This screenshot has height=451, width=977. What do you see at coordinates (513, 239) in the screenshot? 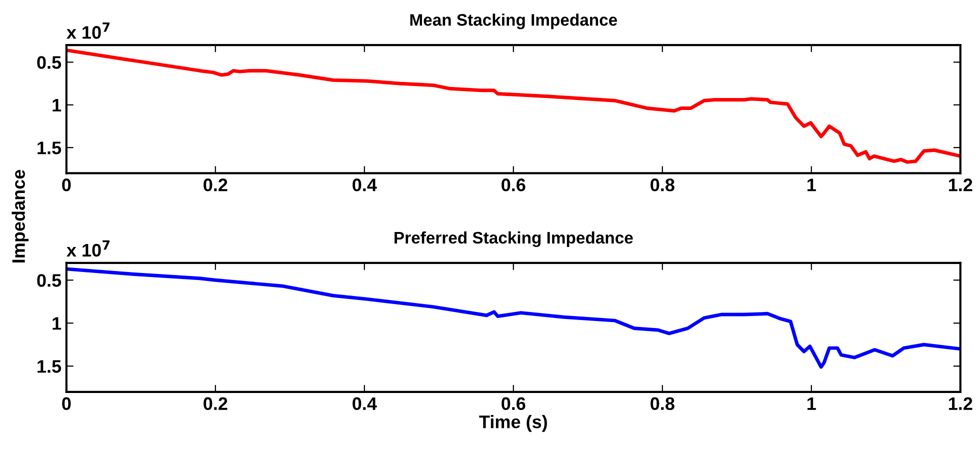
I see `chart-title: Preferred Stacking Impedance` at bounding box center [513, 239].